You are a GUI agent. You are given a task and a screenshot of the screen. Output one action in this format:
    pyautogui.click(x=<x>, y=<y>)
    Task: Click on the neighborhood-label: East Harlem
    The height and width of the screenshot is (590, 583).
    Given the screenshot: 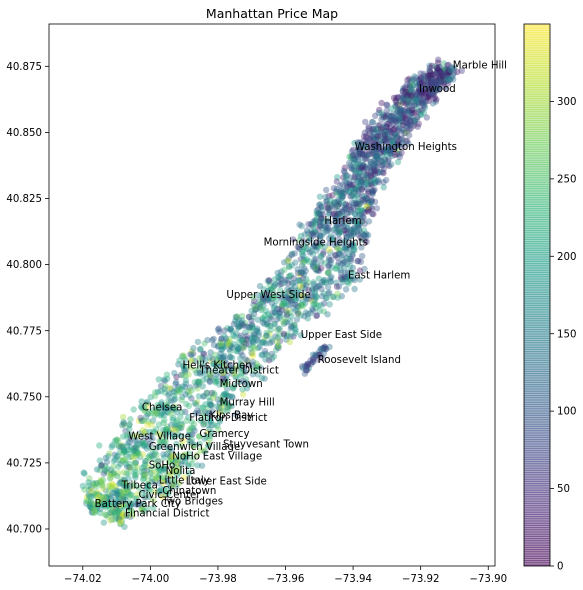 What is the action you would take?
    pyautogui.click(x=379, y=275)
    